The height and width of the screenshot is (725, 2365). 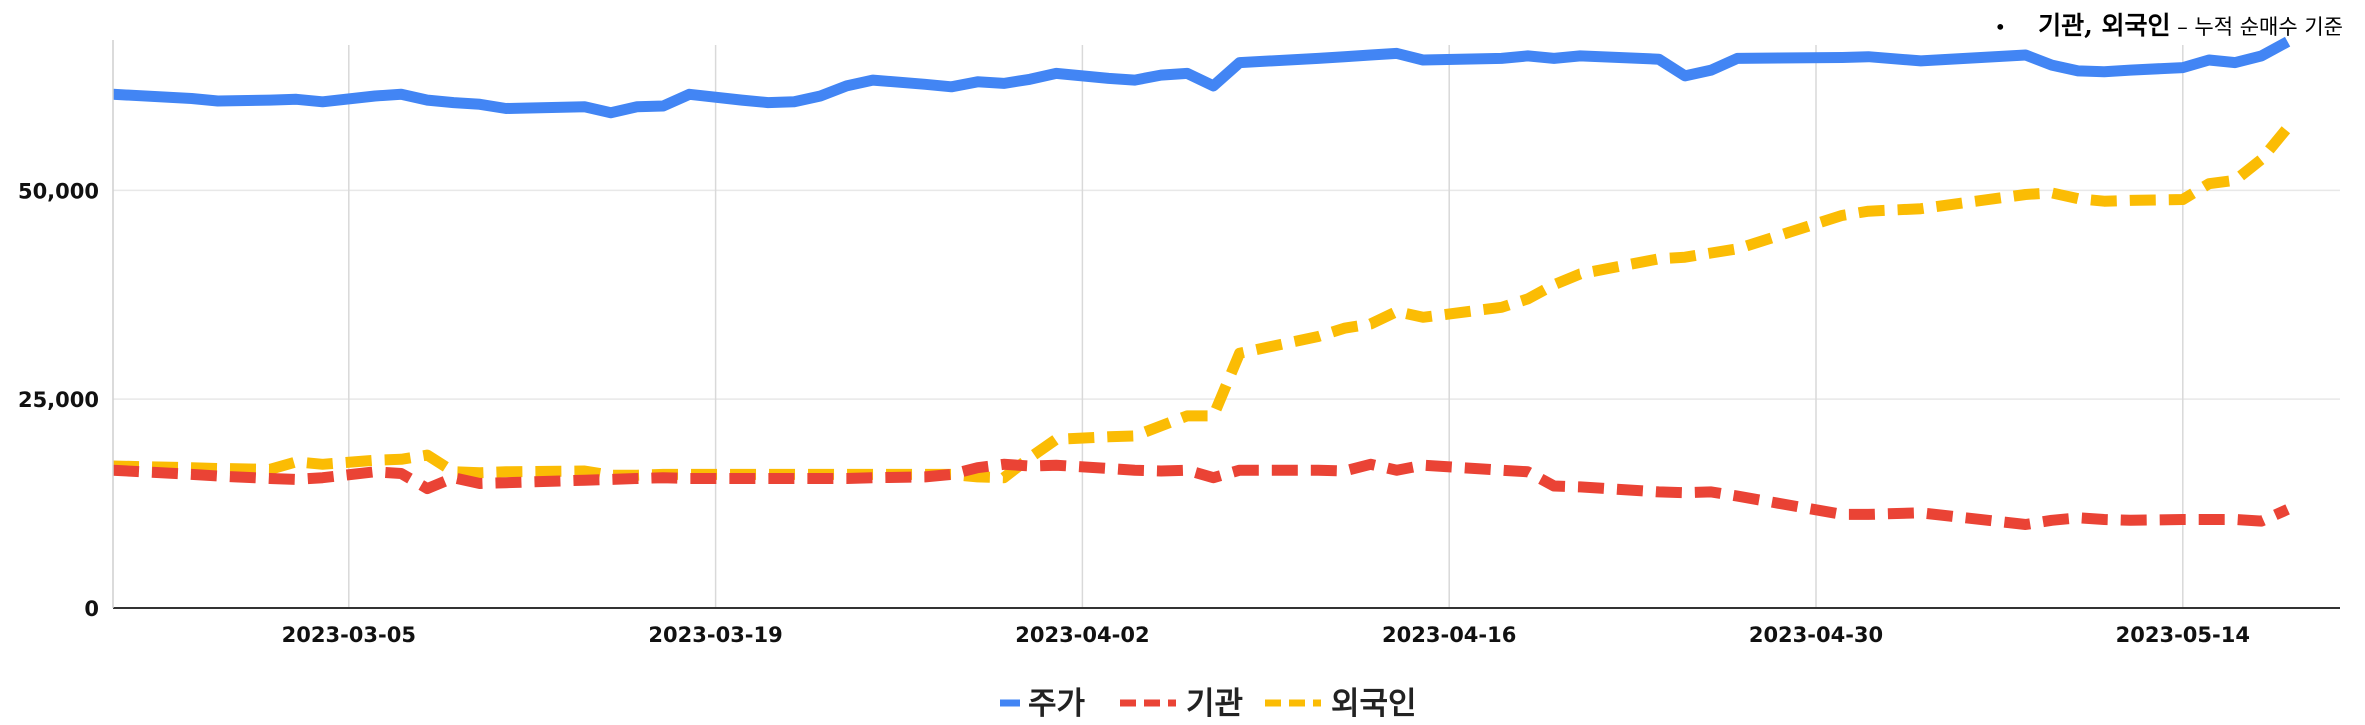 What do you see at coordinates (2183, 635) in the screenshot?
I see `x-tick-label: 2023-05-14` at bounding box center [2183, 635].